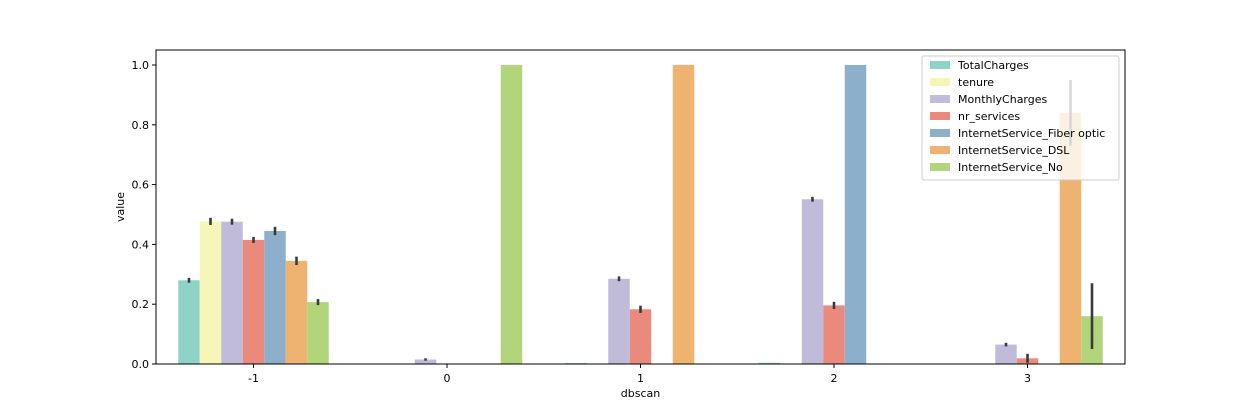 The height and width of the screenshot is (416, 1250). Describe the element at coordinates (141, 65) in the screenshot. I see `y-tick-label: 1.0` at that location.